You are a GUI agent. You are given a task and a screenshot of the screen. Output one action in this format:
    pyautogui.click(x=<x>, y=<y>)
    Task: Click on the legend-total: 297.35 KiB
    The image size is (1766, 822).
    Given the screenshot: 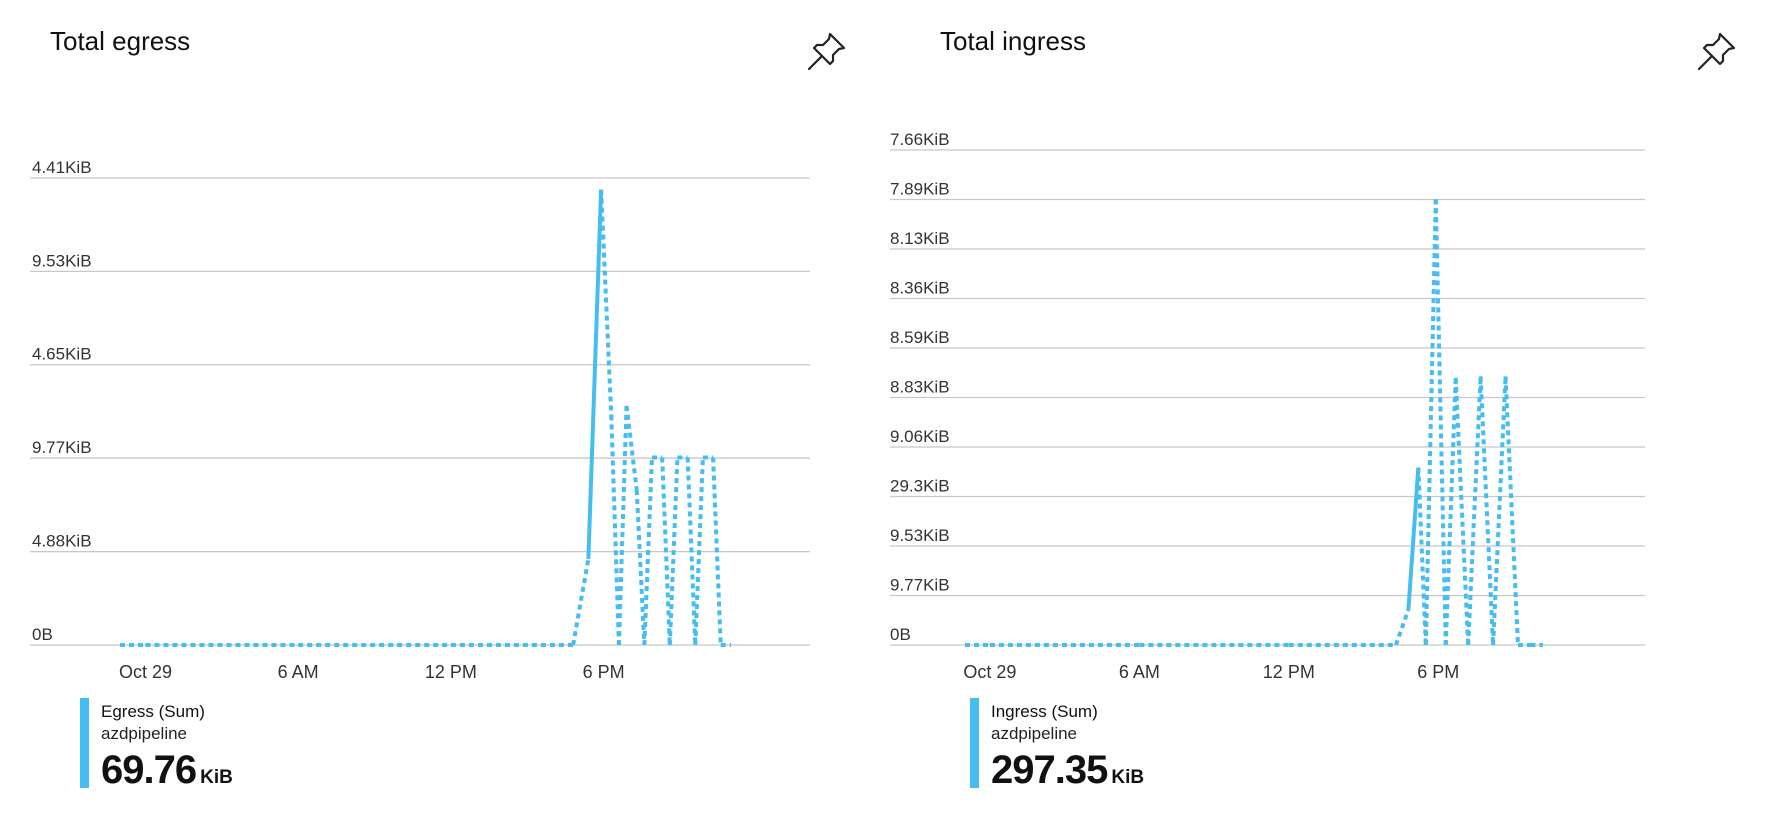 What is the action you would take?
    pyautogui.click(x=1067, y=770)
    